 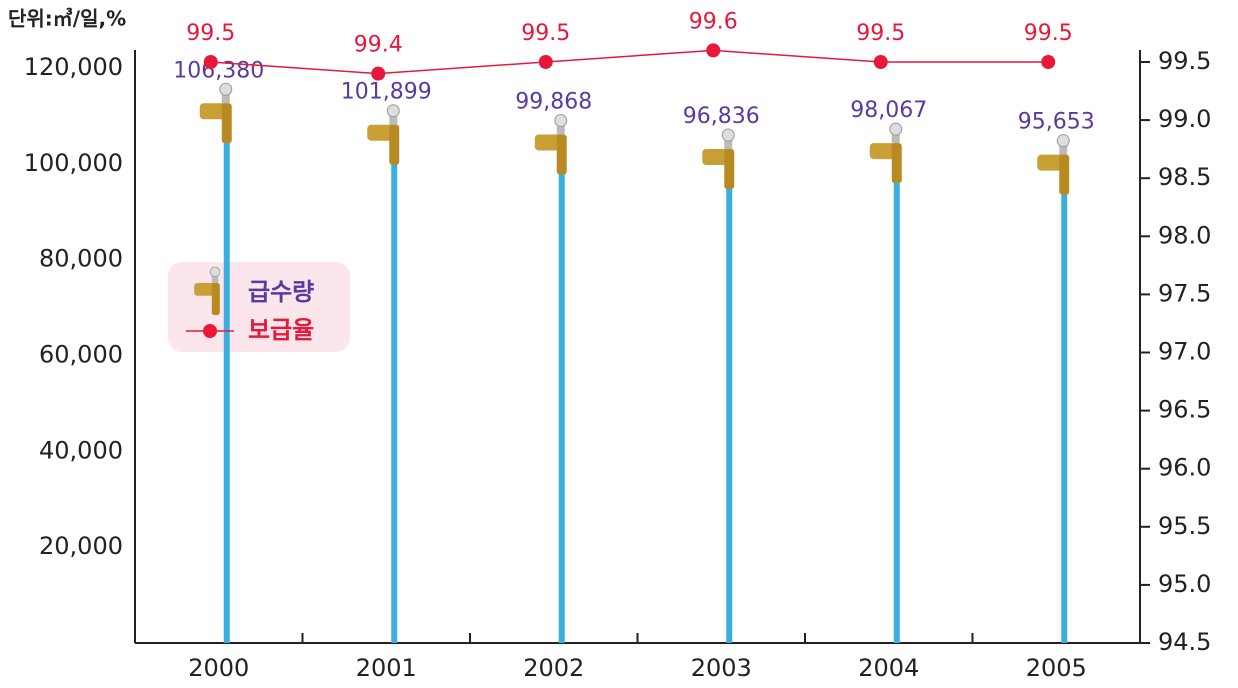 I want to click on legend-label: 급수량, so click(x=281, y=292).